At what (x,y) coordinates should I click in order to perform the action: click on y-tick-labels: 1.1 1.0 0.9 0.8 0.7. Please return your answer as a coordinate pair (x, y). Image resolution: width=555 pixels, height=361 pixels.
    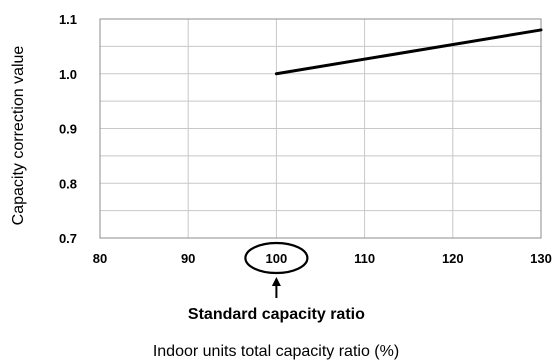
    Looking at the image, I should click on (68, 129).